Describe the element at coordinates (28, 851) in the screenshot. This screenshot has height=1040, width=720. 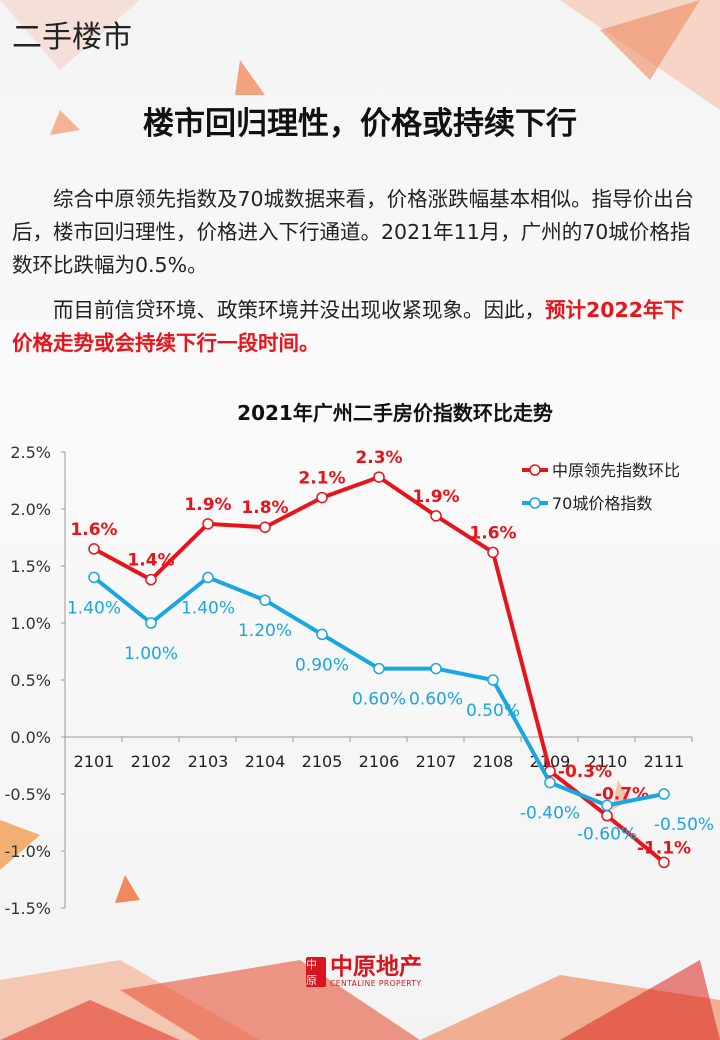
I see `y-tick-label: -1.0%` at that location.